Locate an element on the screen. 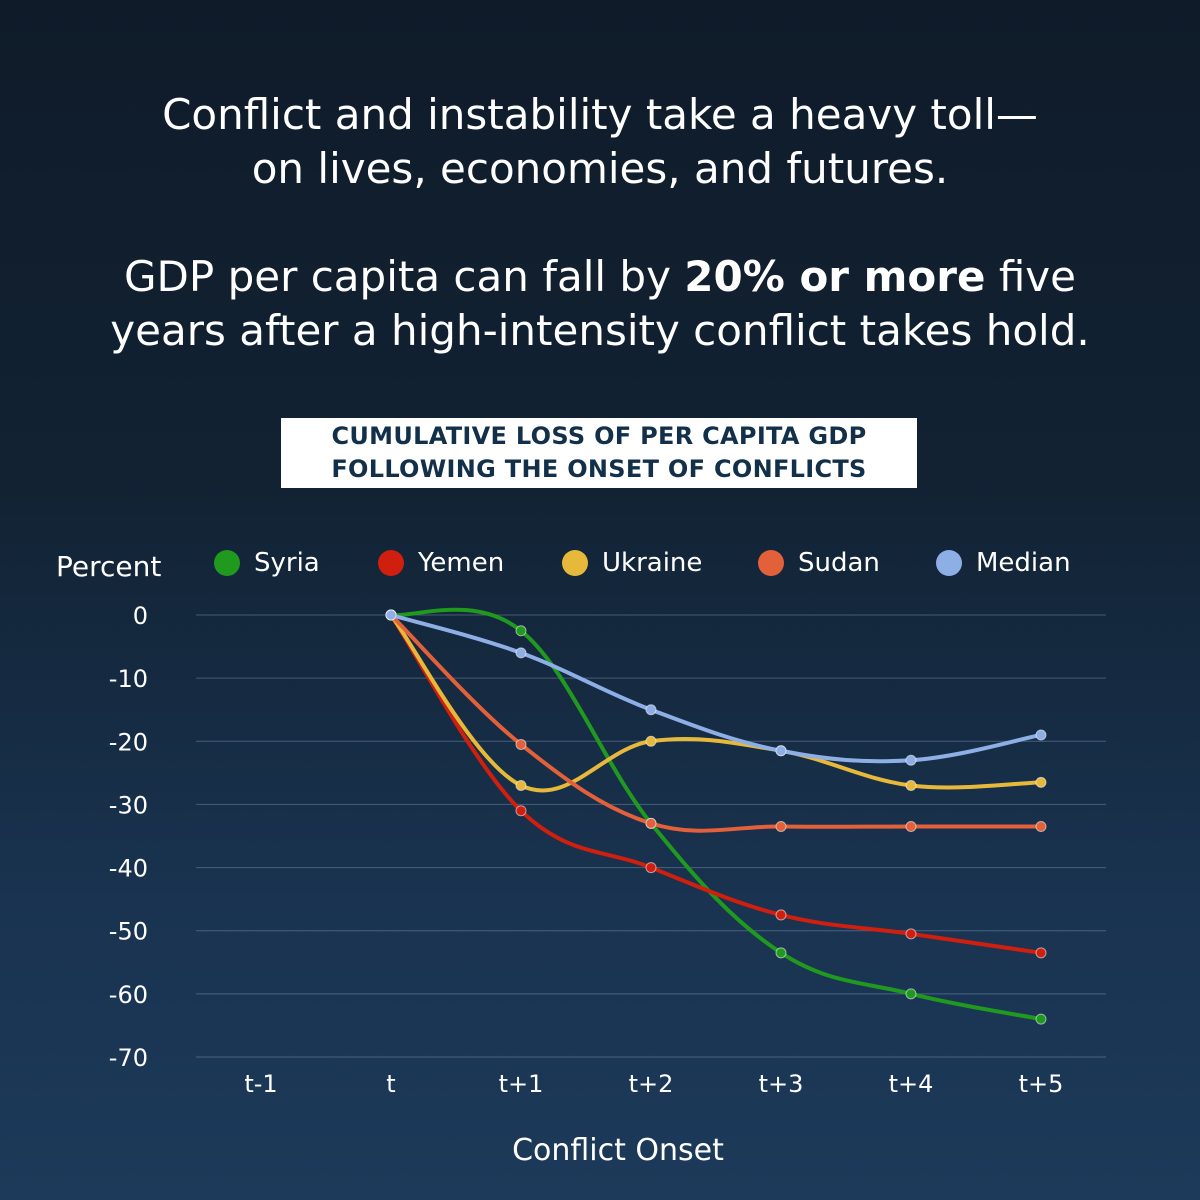 This screenshot has height=1200, width=1200. headline-highlight: 20% or more is located at coordinates (835, 276).